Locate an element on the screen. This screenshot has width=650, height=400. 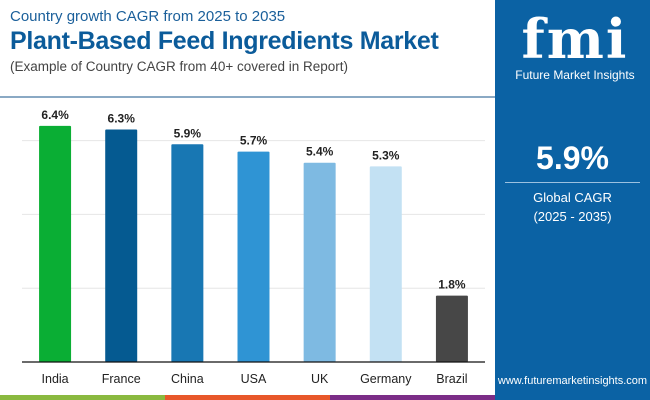
chart-title: Plant-Based Feed Ingredients Market is located at coordinates (224, 41).